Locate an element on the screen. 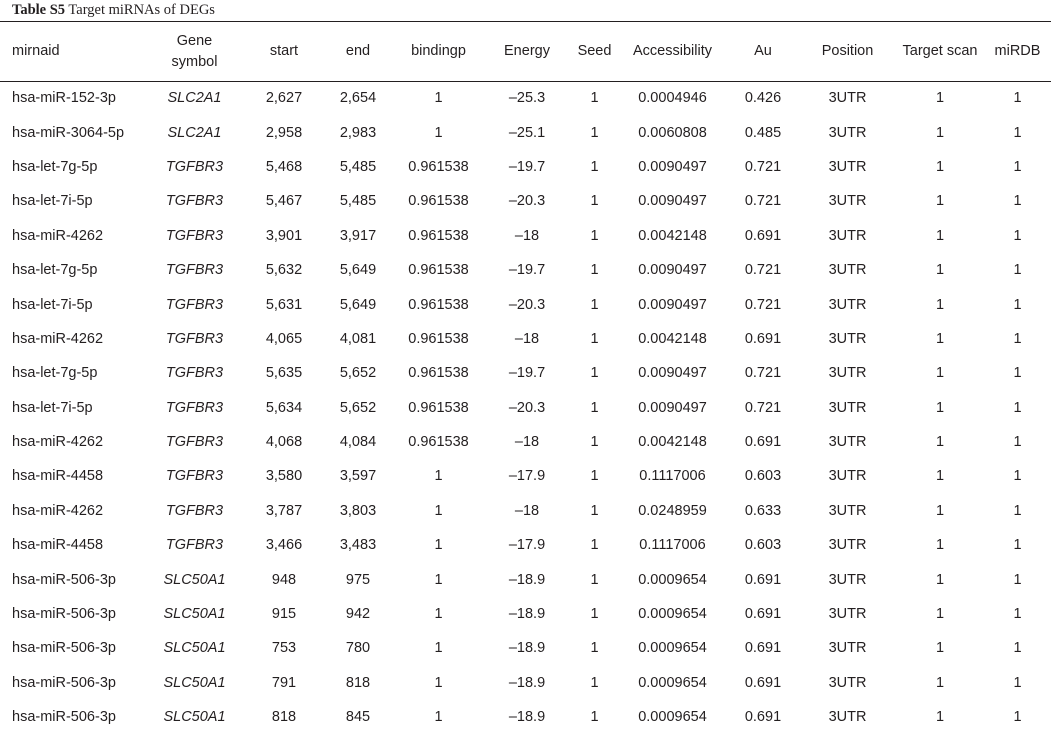 The width and height of the screenshot is (1051, 734). col-header-au: Au is located at coordinates (763, 51).